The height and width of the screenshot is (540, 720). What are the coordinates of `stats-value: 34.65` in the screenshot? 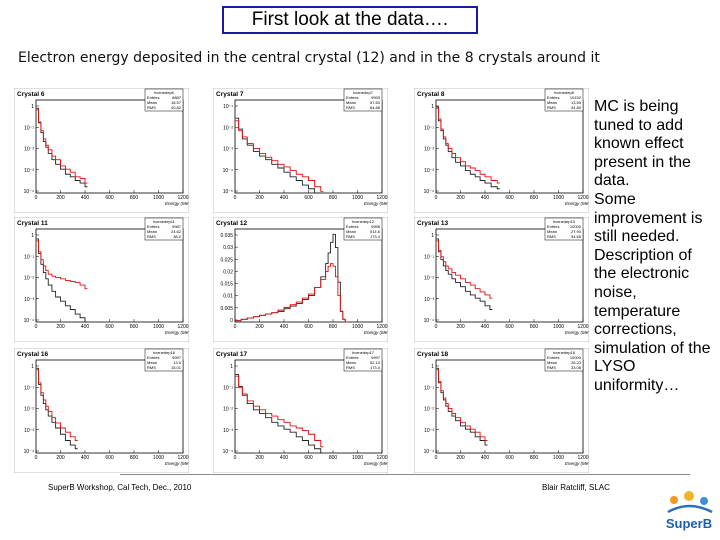 It's located at (576, 236).